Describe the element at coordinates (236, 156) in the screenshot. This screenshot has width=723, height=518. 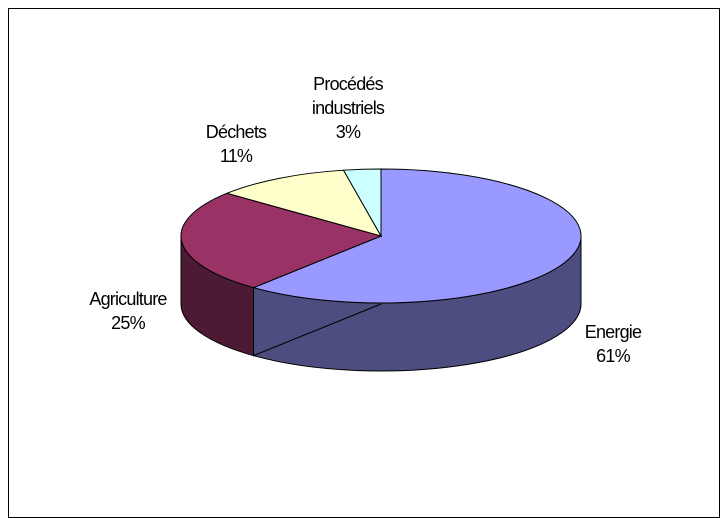
I see `label-dechets-value: 11%` at that location.